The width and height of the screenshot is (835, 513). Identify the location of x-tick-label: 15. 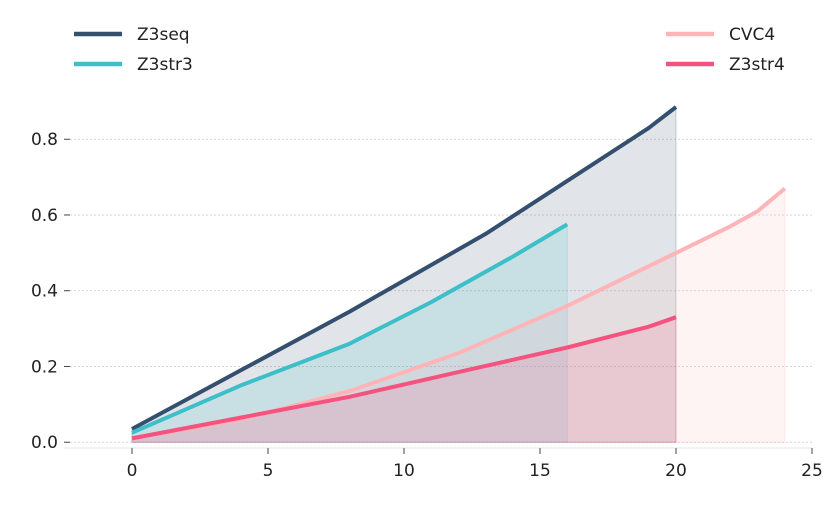
(540, 471).